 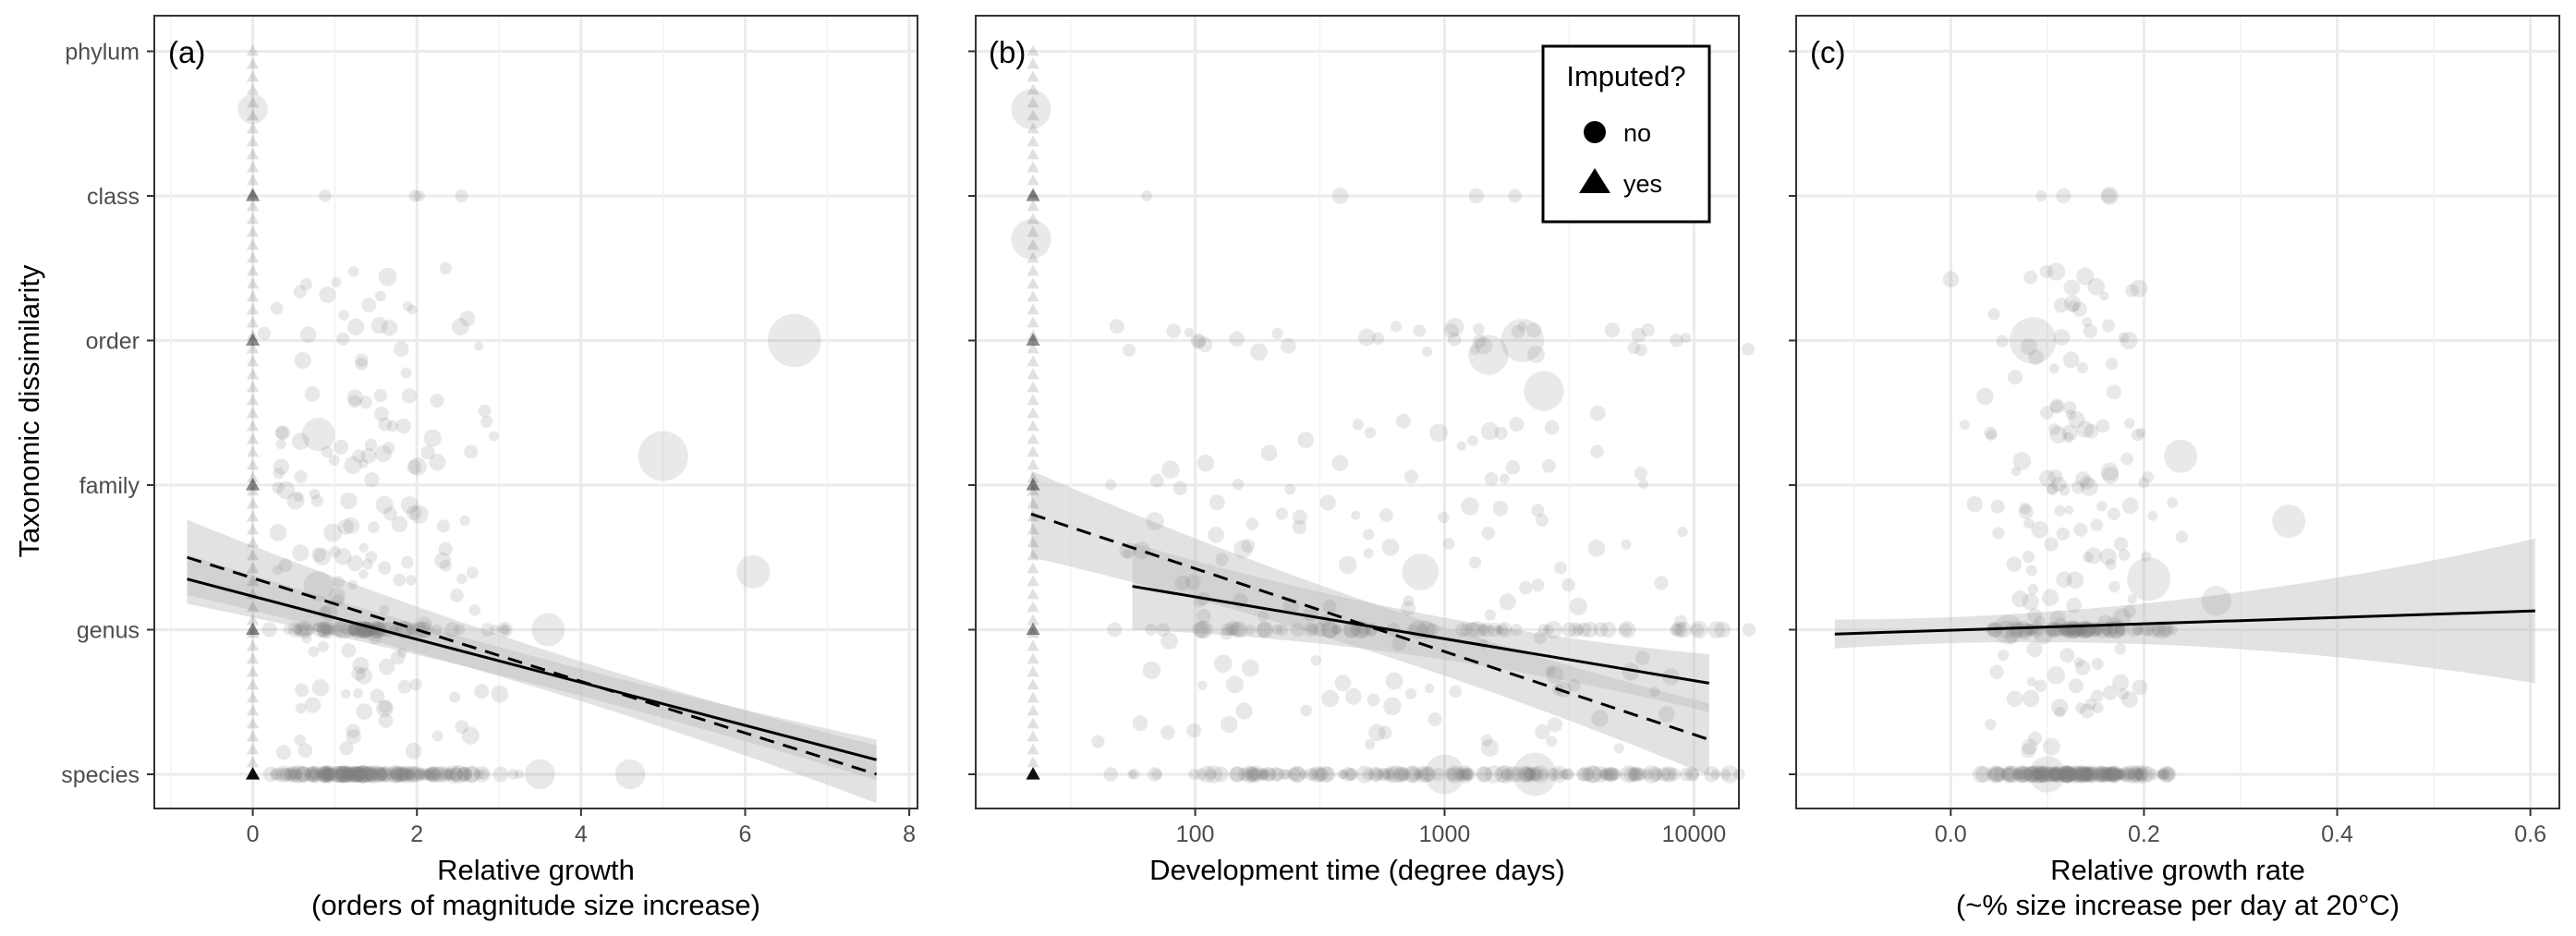 I want to click on panel-c-tag: (c), so click(x=1827, y=52).